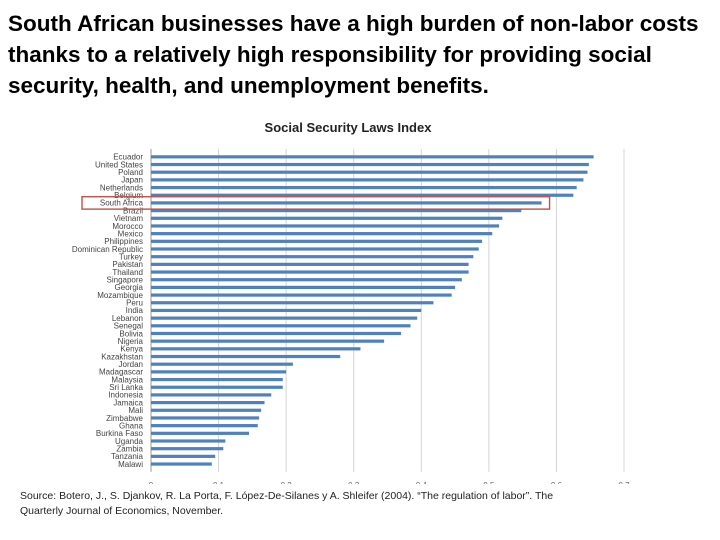  I want to click on category-label: Madagascar, so click(121, 372).